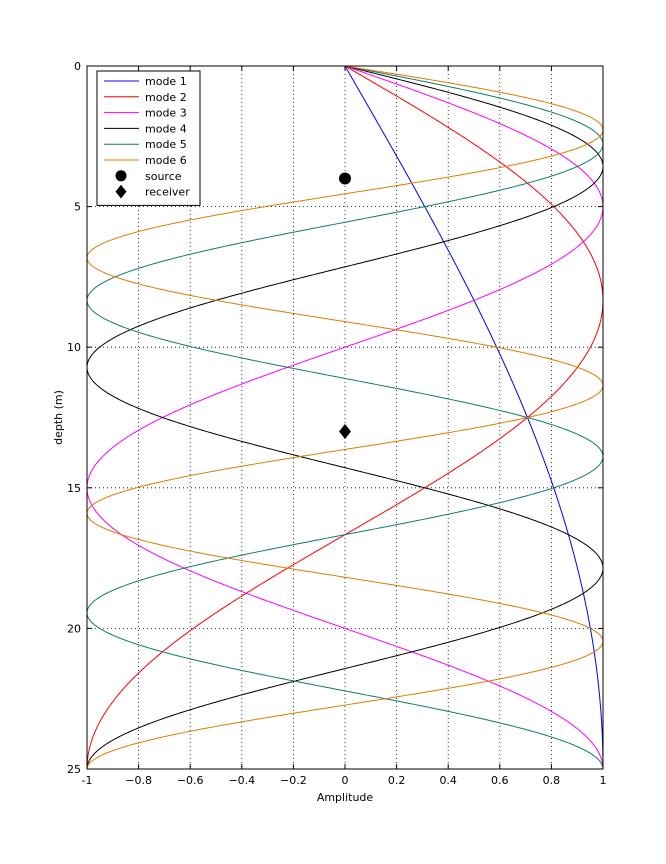 This screenshot has width=666, height=864. What do you see at coordinates (190, 780) in the screenshot?
I see `x-tick-label: −0.6` at bounding box center [190, 780].